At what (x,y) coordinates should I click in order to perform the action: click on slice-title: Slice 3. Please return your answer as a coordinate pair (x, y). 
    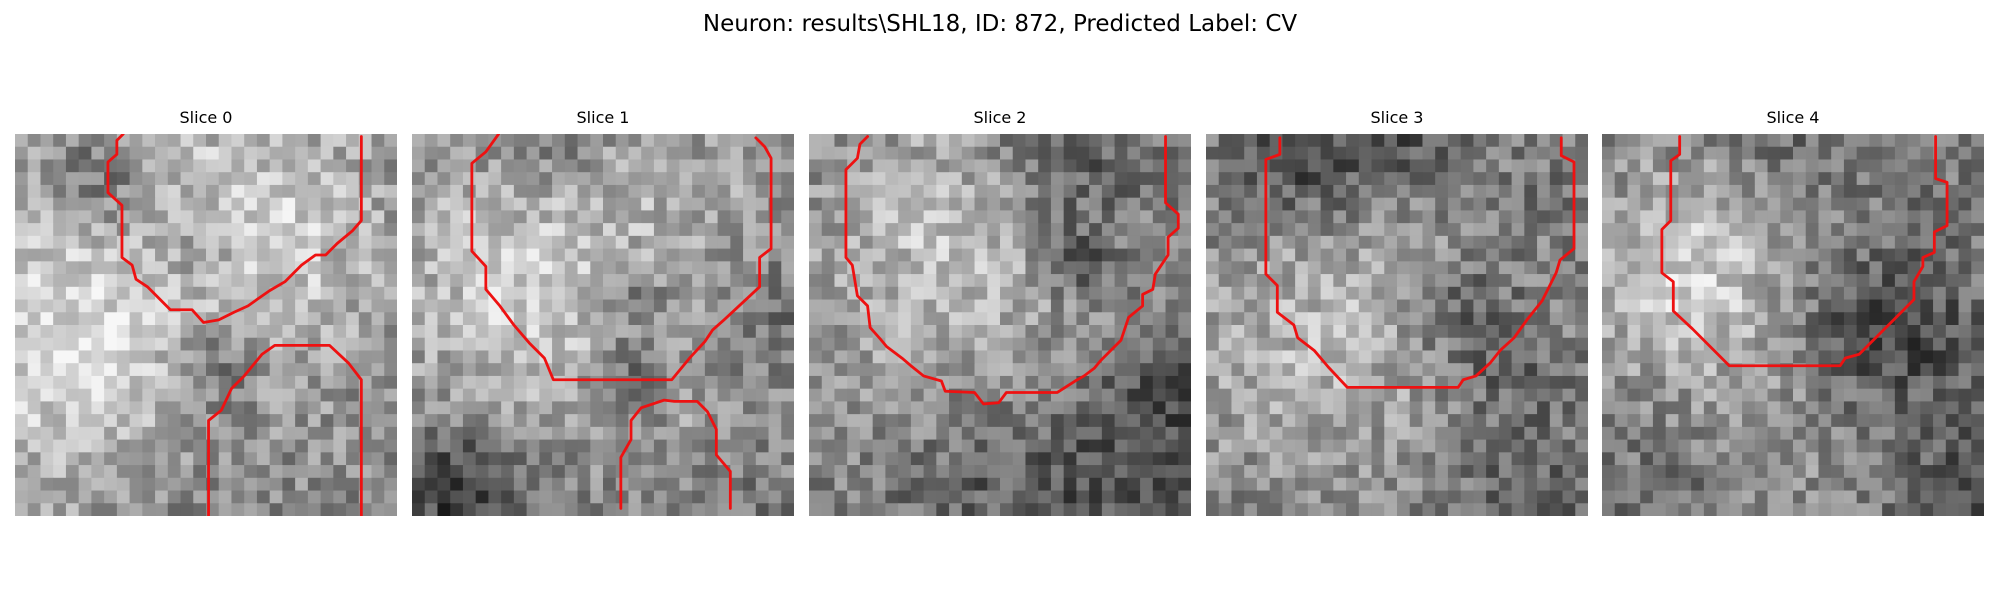
    Looking at the image, I should click on (1397, 117).